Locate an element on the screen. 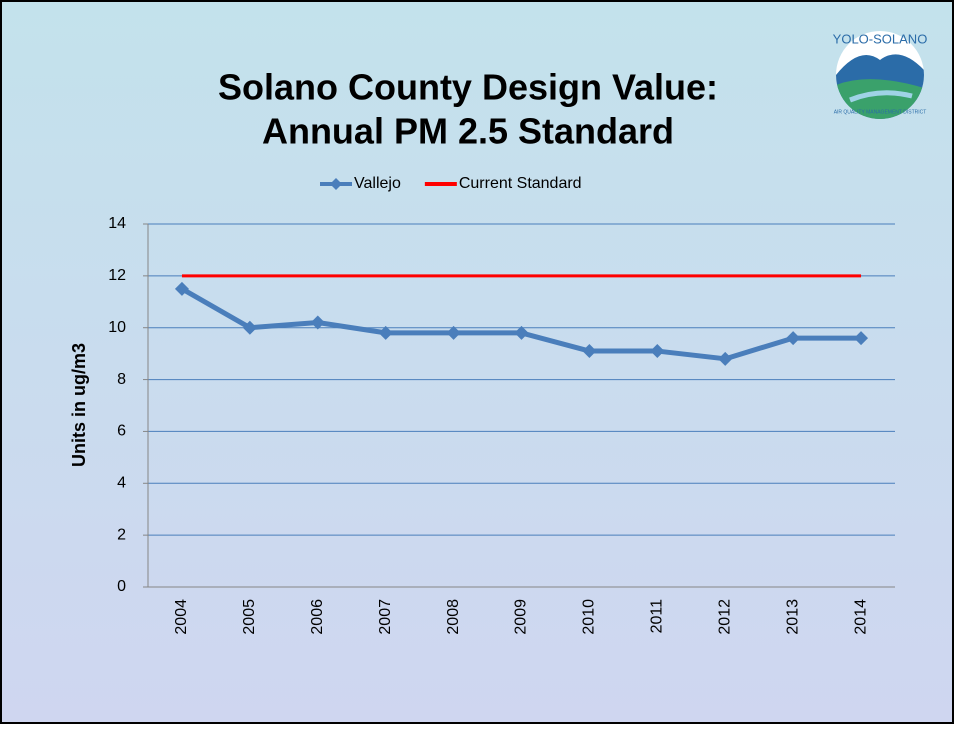 This screenshot has width=954, height=729. y-tick-label: 4 is located at coordinates (121, 483).